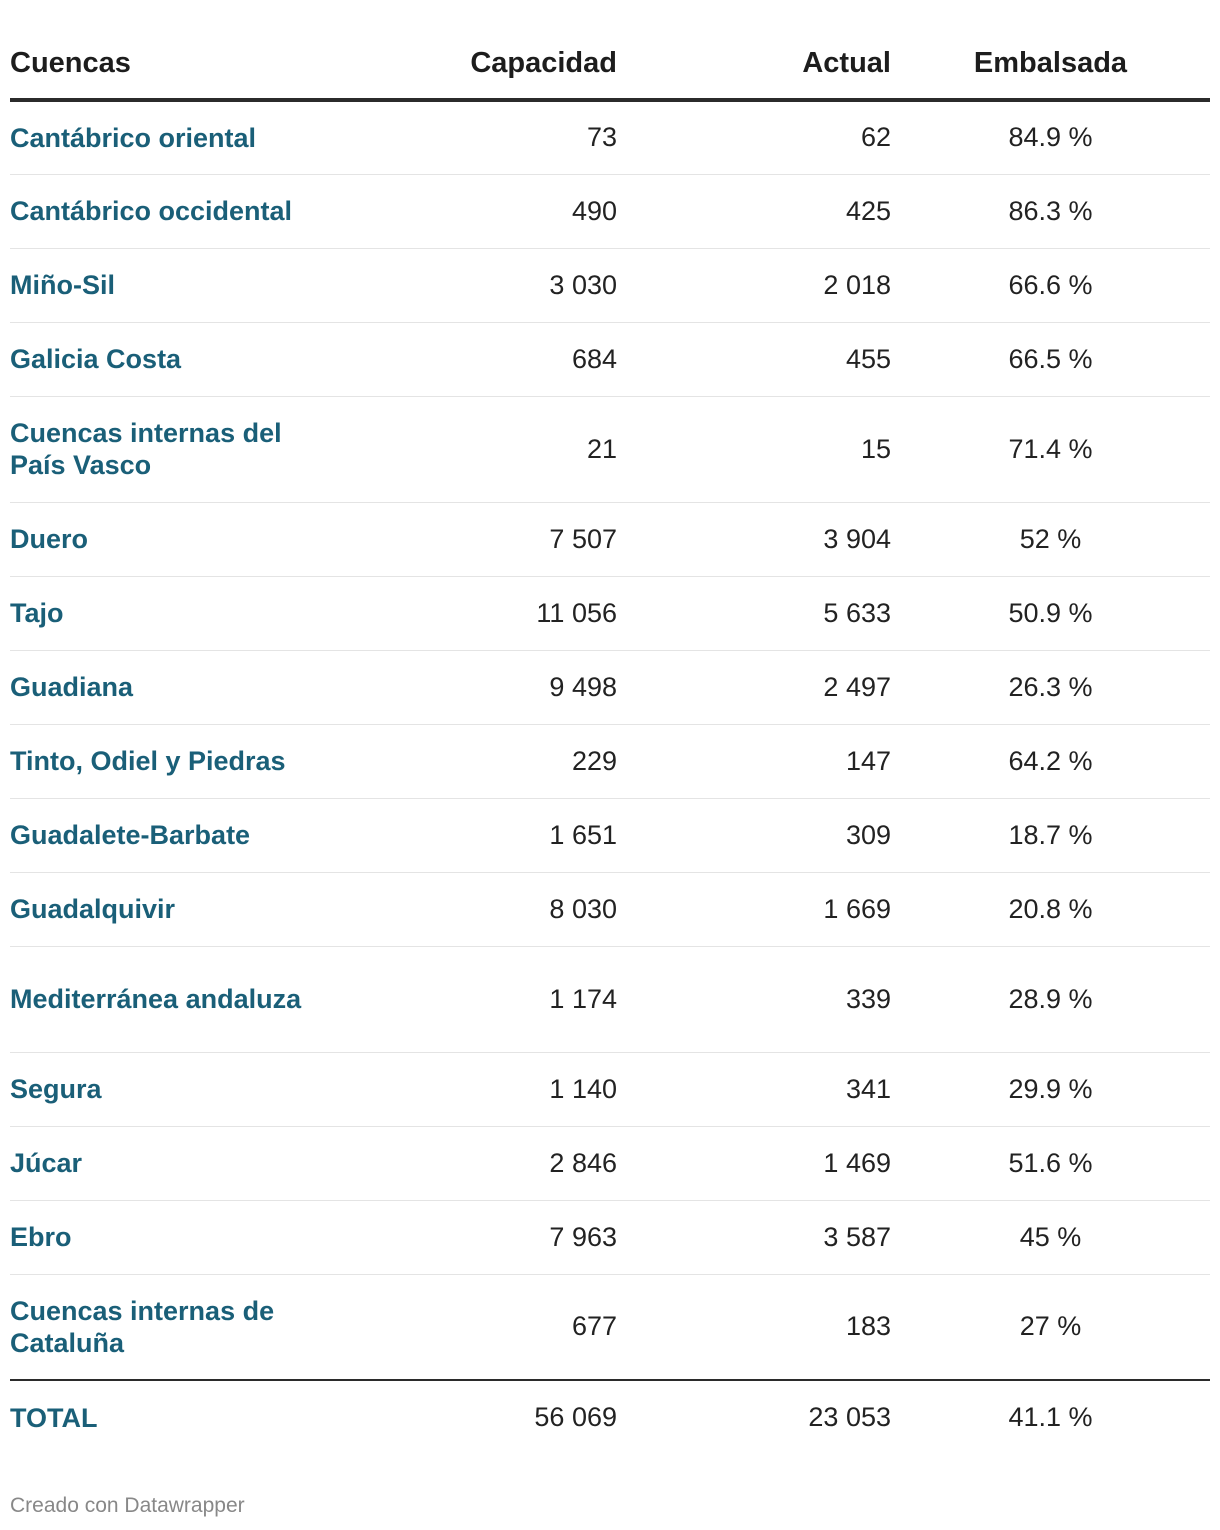 The image size is (1220, 1530). What do you see at coordinates (1050, 211) in the screenshot?
I see `cell-embalsada: 86.3 %` at bounding box center [1050, 211].